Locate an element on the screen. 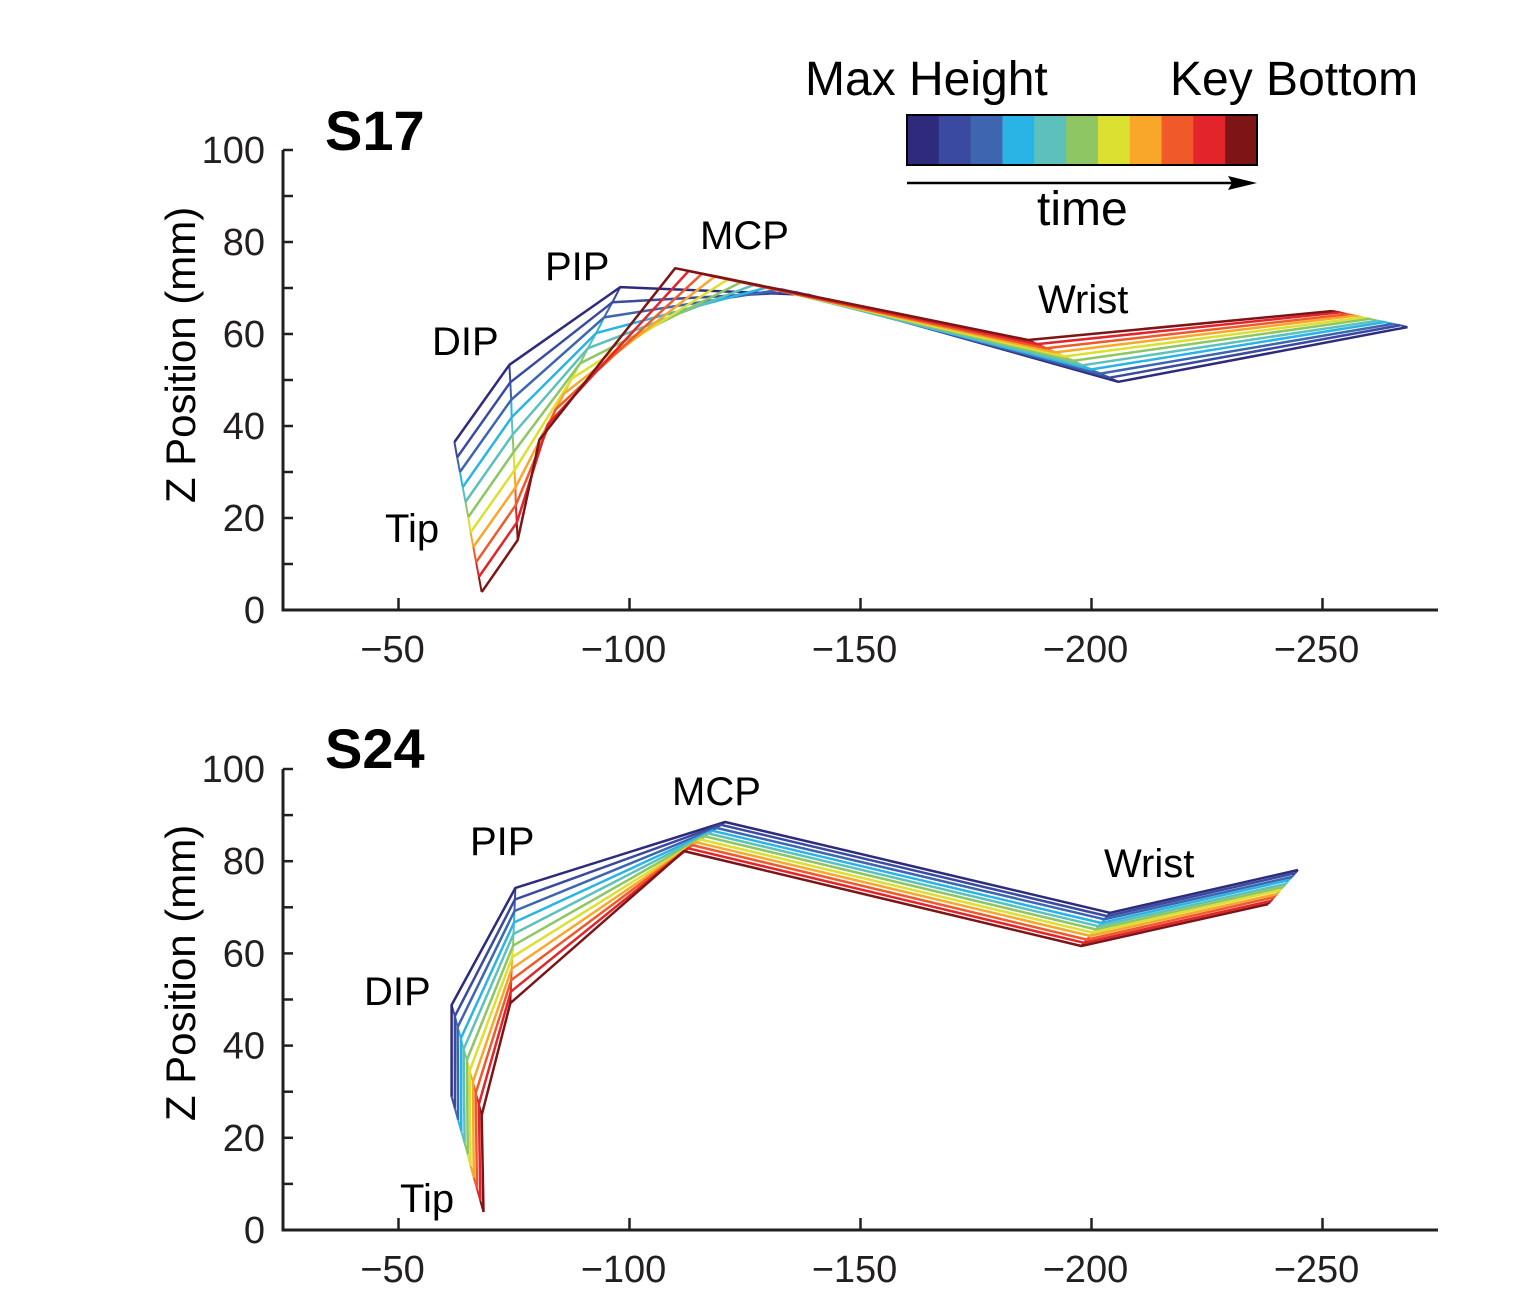  joint-trajectory-pip is located at coordinates (616, 294).